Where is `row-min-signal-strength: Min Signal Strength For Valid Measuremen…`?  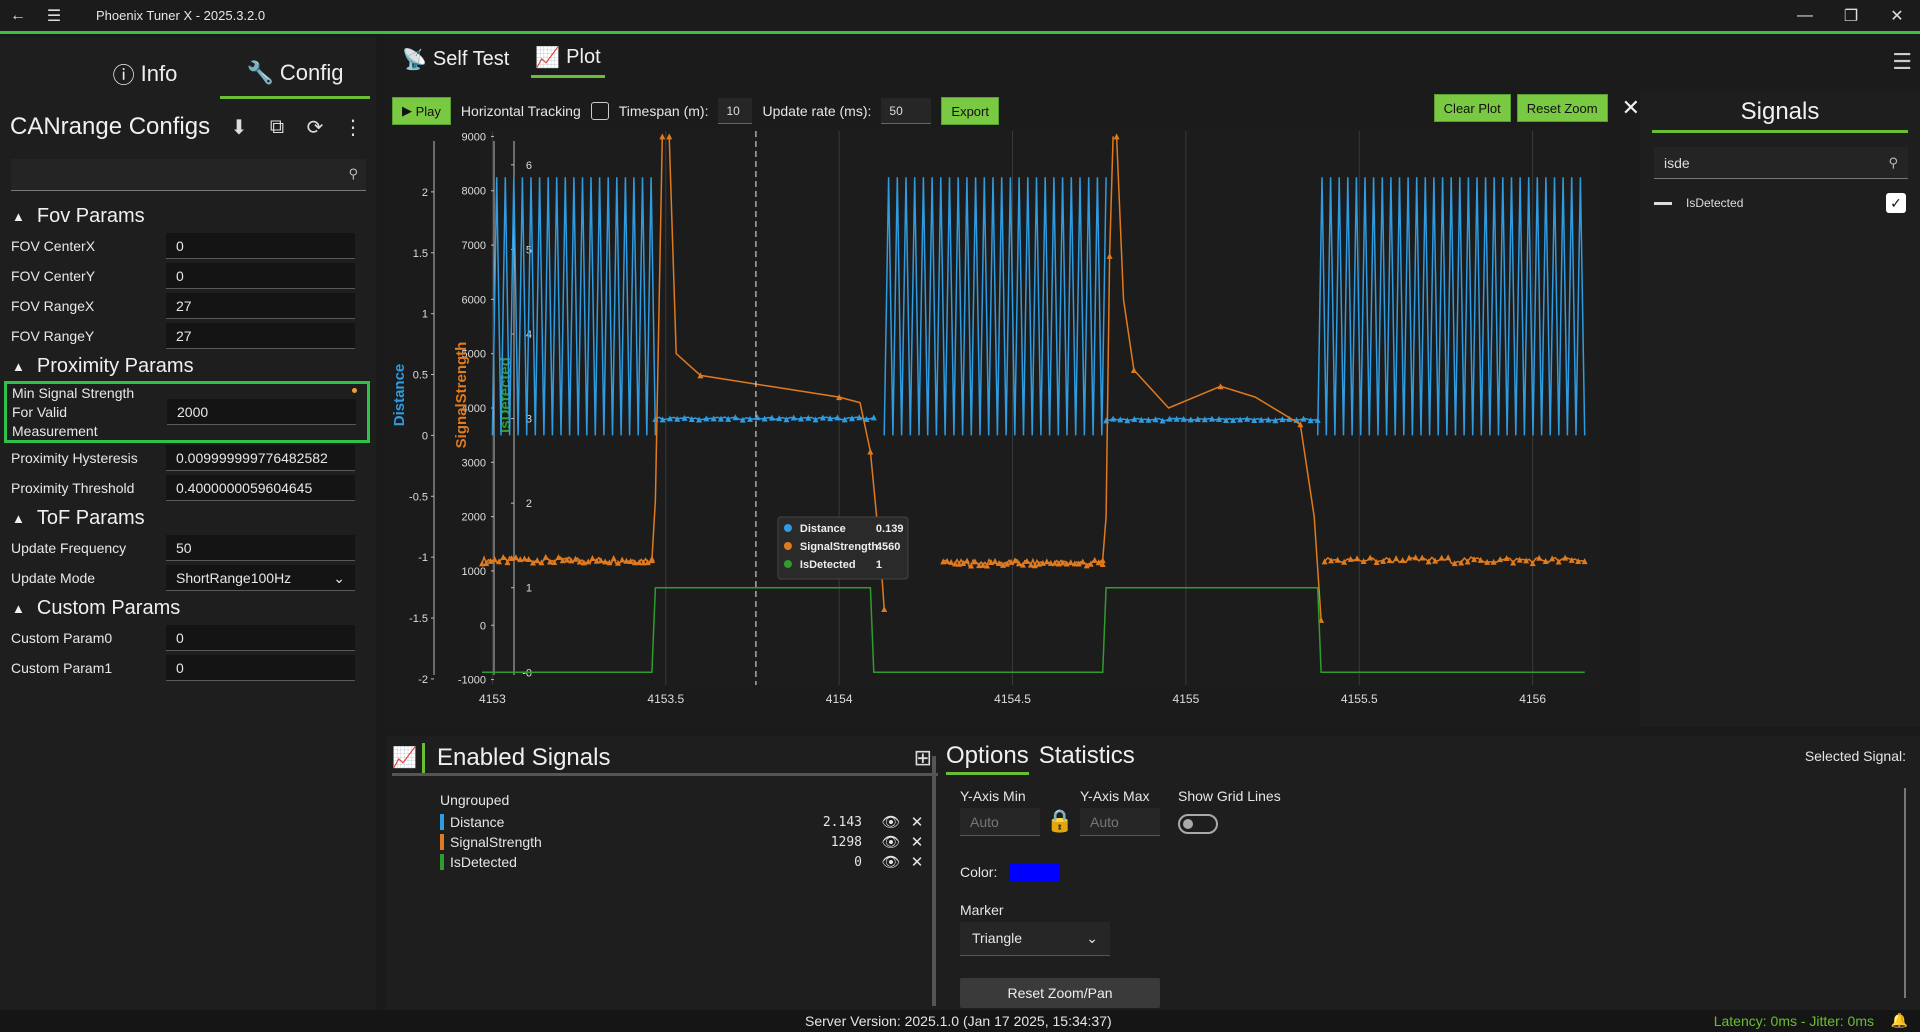 row-min-signal-strength: Min Signal Strength For Valid Measuremen… is located at coordinates (187, 412).